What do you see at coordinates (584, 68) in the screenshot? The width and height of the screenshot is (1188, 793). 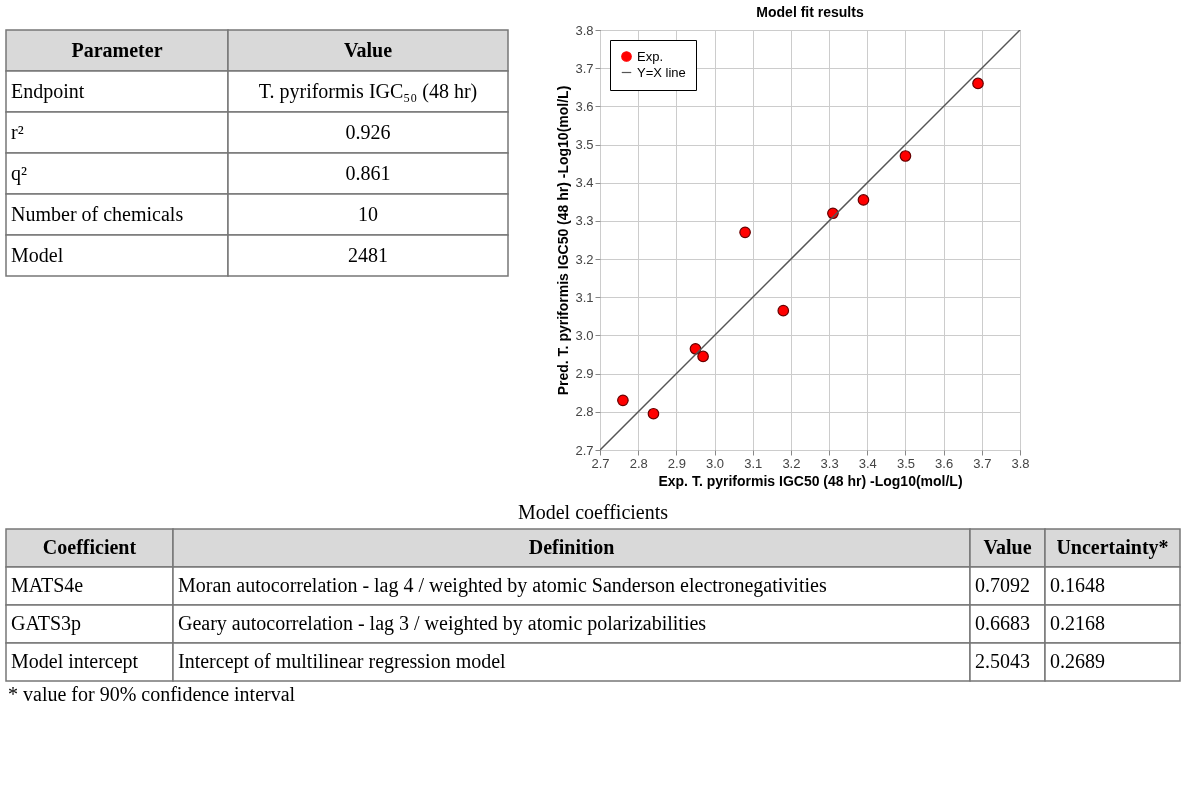 I see `y-tick-label: 3.7` at bounding box center [584, 68].